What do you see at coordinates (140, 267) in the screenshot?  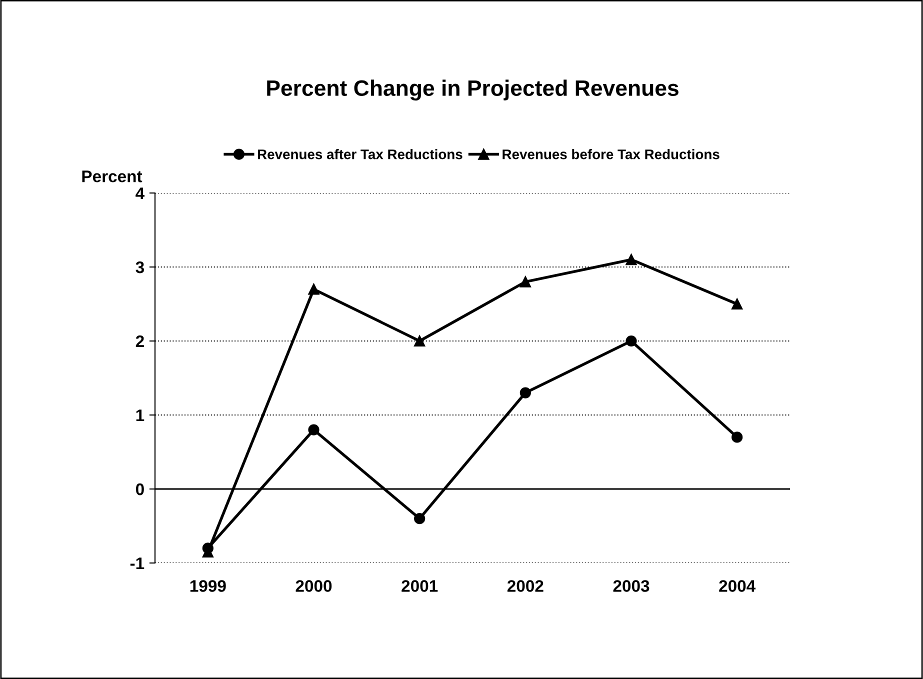 I see `y-tick-label: 3` at bounding box center [140, 267].